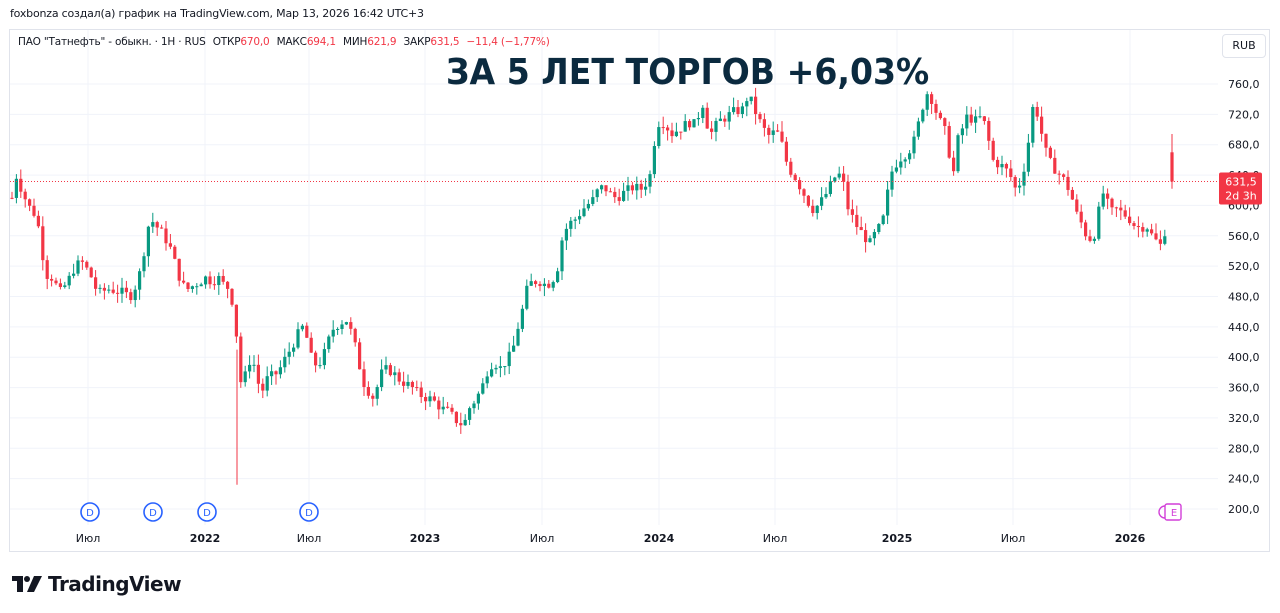 Image resolution: width=1280 pixels, height=613 pixels. What do you see at coordinates (1173, 512) in the screenshot?
I see `earnings-marker-icon` at bounding box center [1173, 512].